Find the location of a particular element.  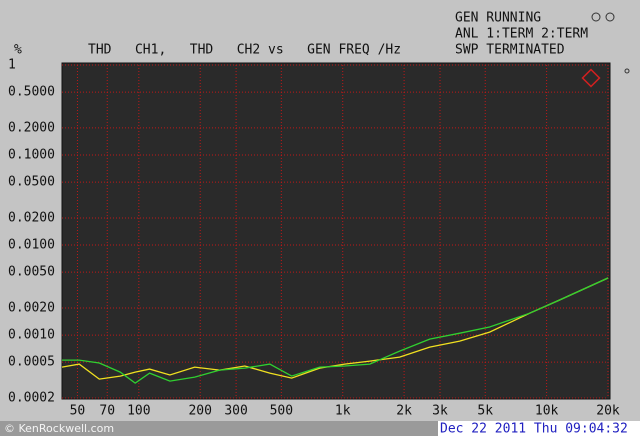

x-tick-label: 500 is located at coordinates (281, 411).